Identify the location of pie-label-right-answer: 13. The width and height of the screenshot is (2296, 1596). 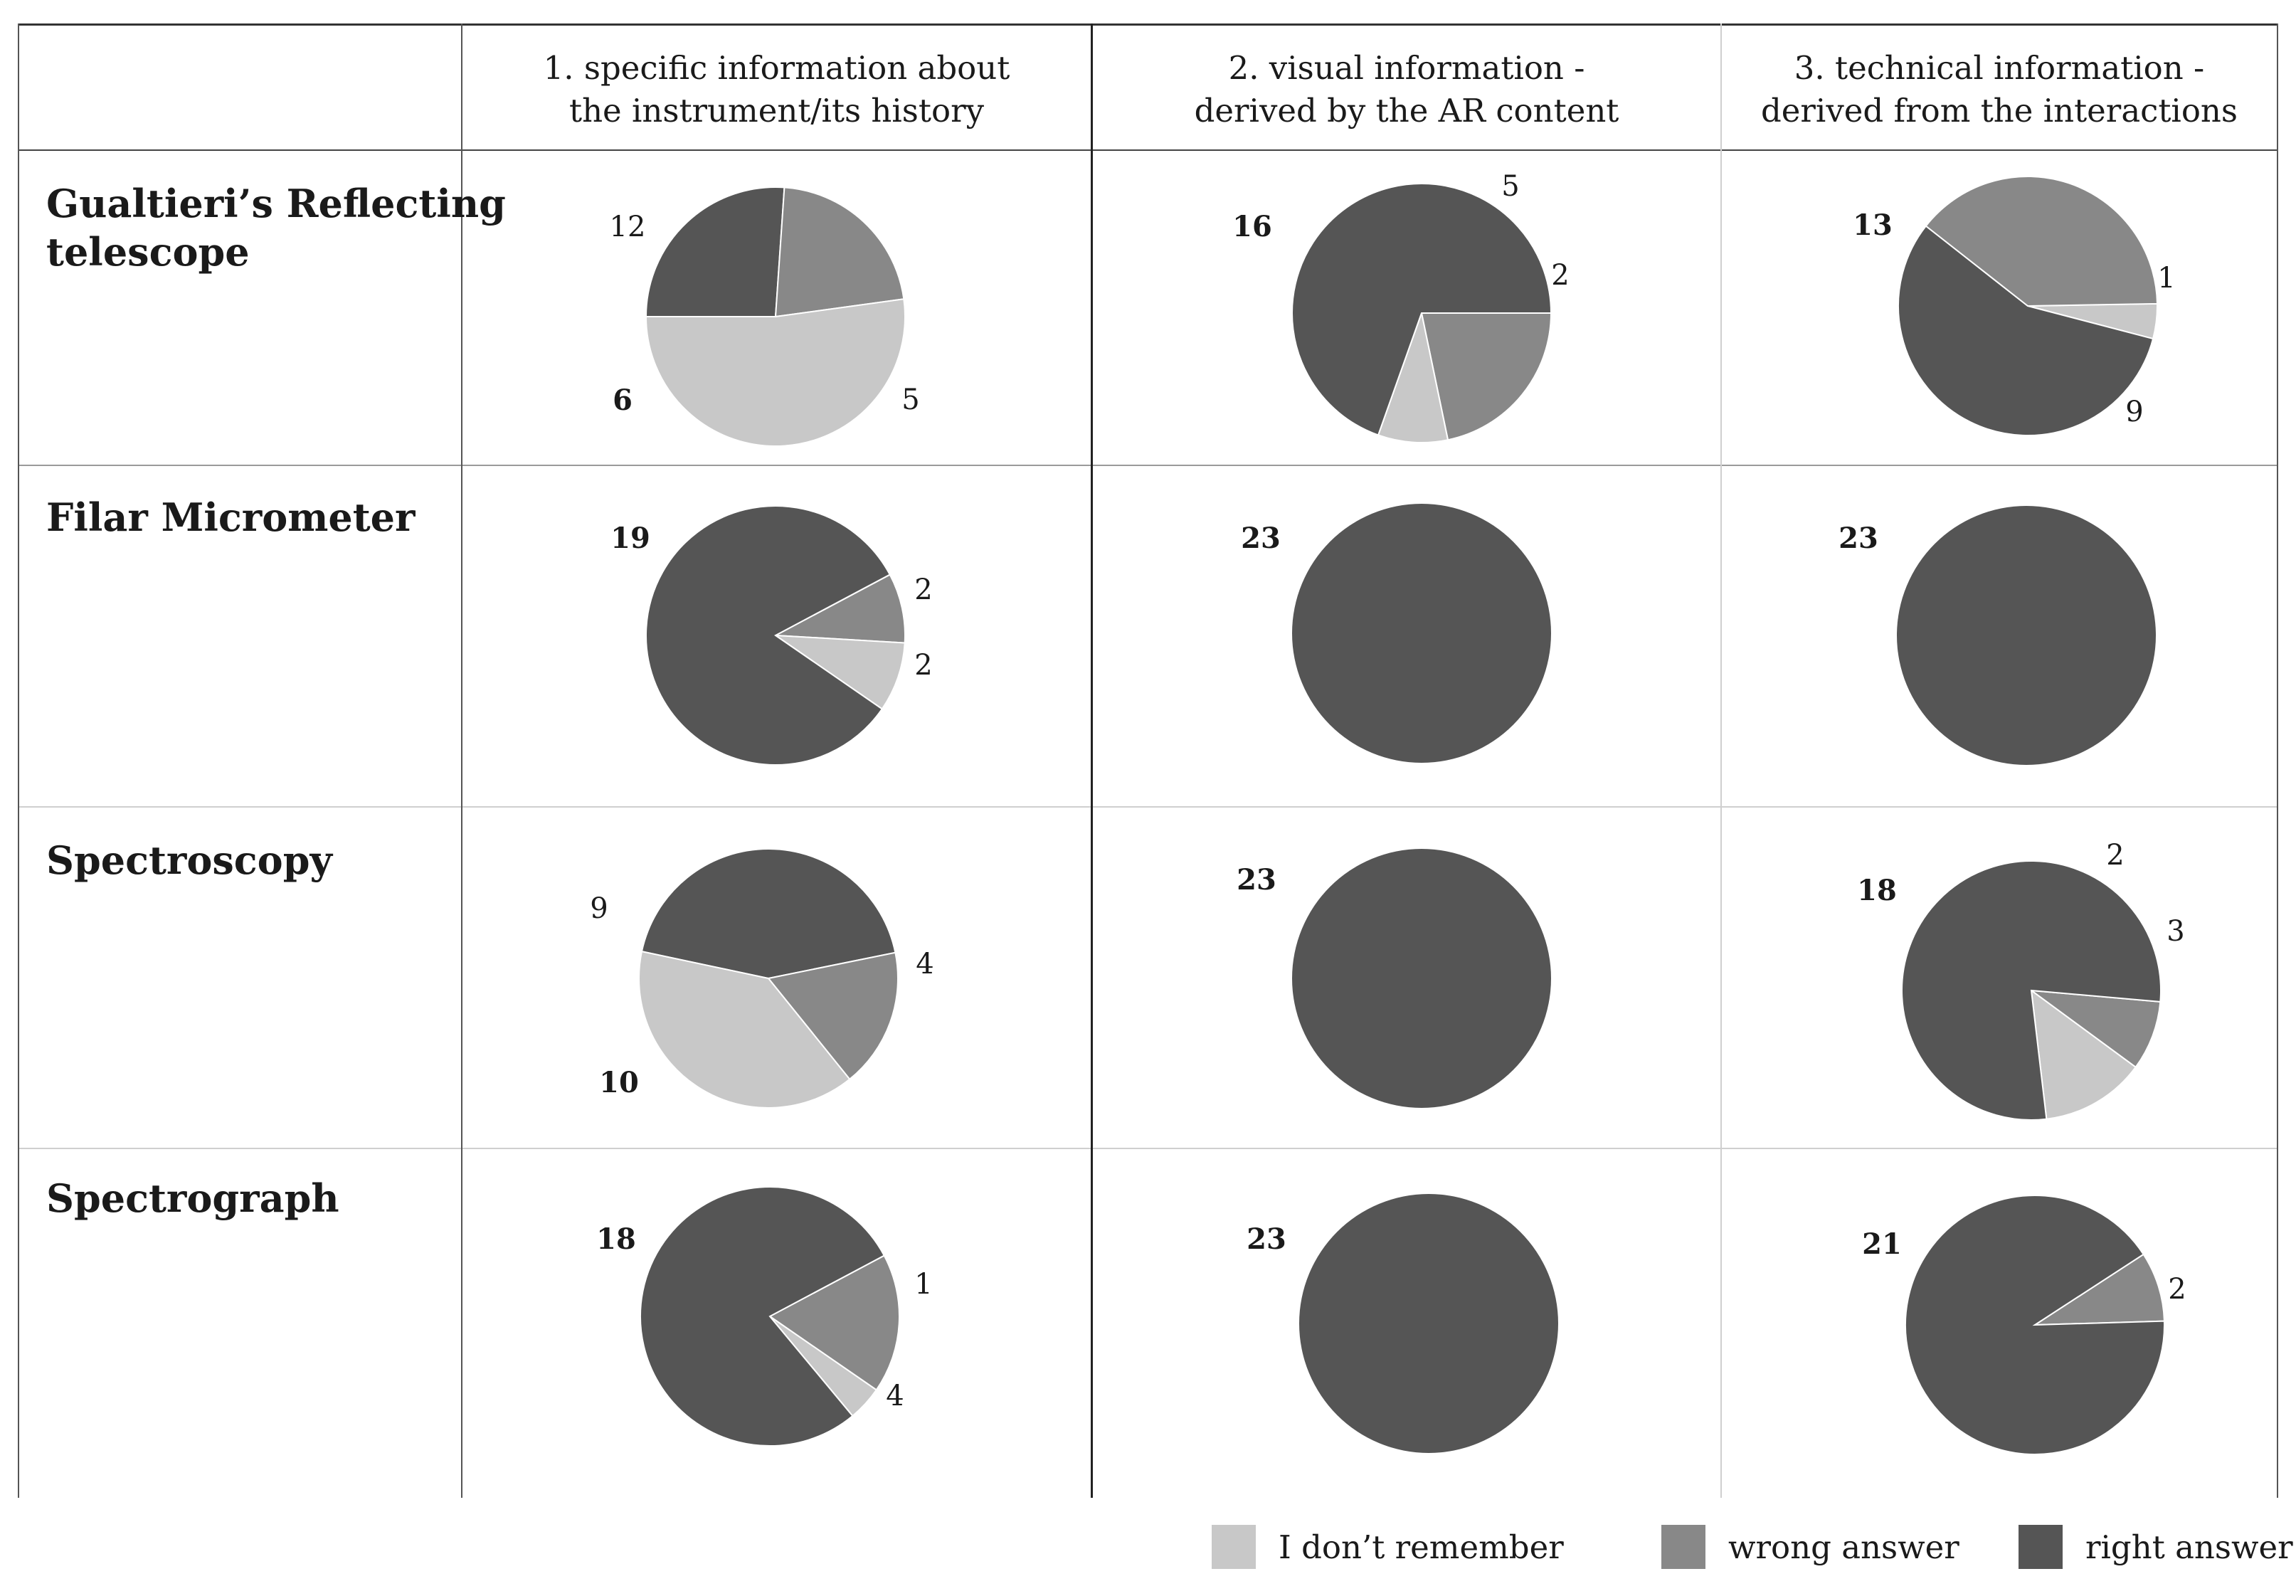
(1873, 225).